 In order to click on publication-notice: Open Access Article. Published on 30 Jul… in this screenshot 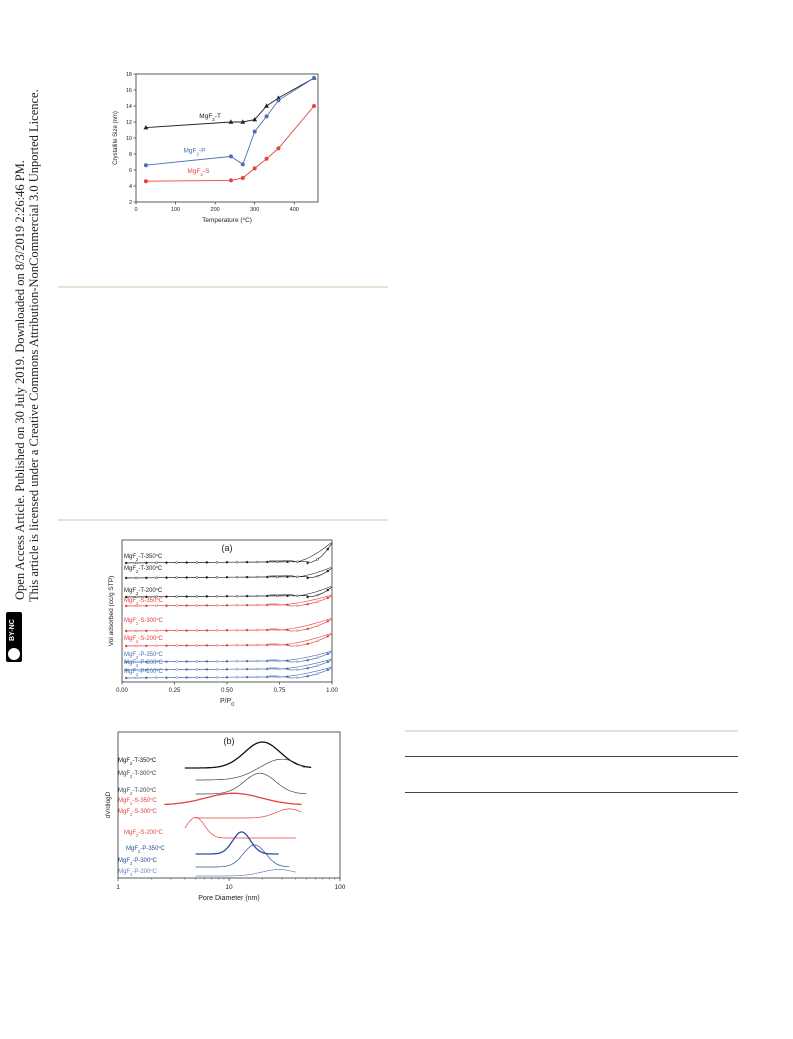, I will do `click(20, 380)`.